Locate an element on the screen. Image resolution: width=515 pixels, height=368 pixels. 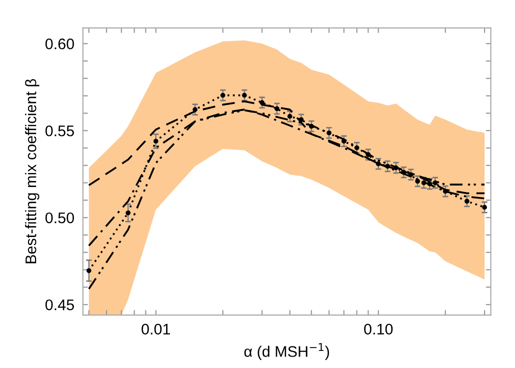
x-tick-label: 0.01 is located at coordinates (156, 329).